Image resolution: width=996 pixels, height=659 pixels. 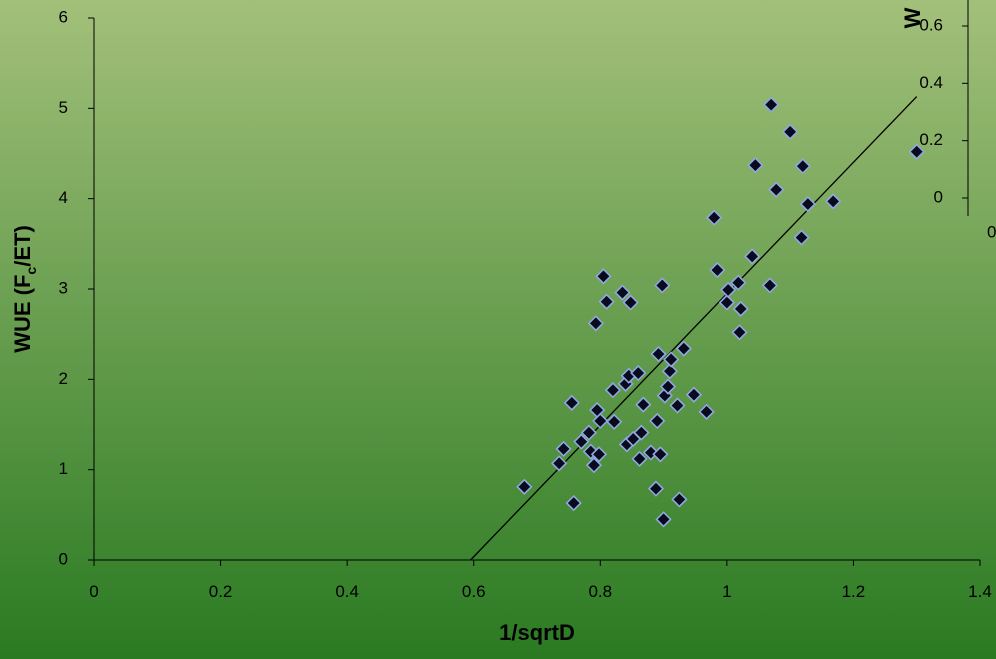 What do you see at coordinates (931, 139) in the screenshot?
I see `inset-y-tick-label: 0.2` at bounding box center [931, 139].